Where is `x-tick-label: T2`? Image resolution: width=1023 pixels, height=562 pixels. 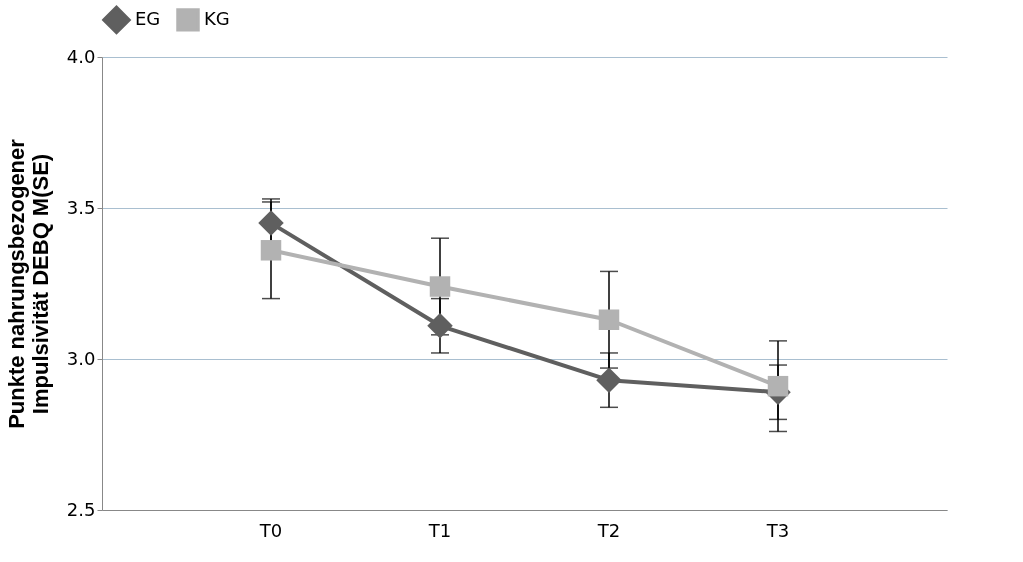
x-tick-label: T2 is located at coordinates (608, 530).